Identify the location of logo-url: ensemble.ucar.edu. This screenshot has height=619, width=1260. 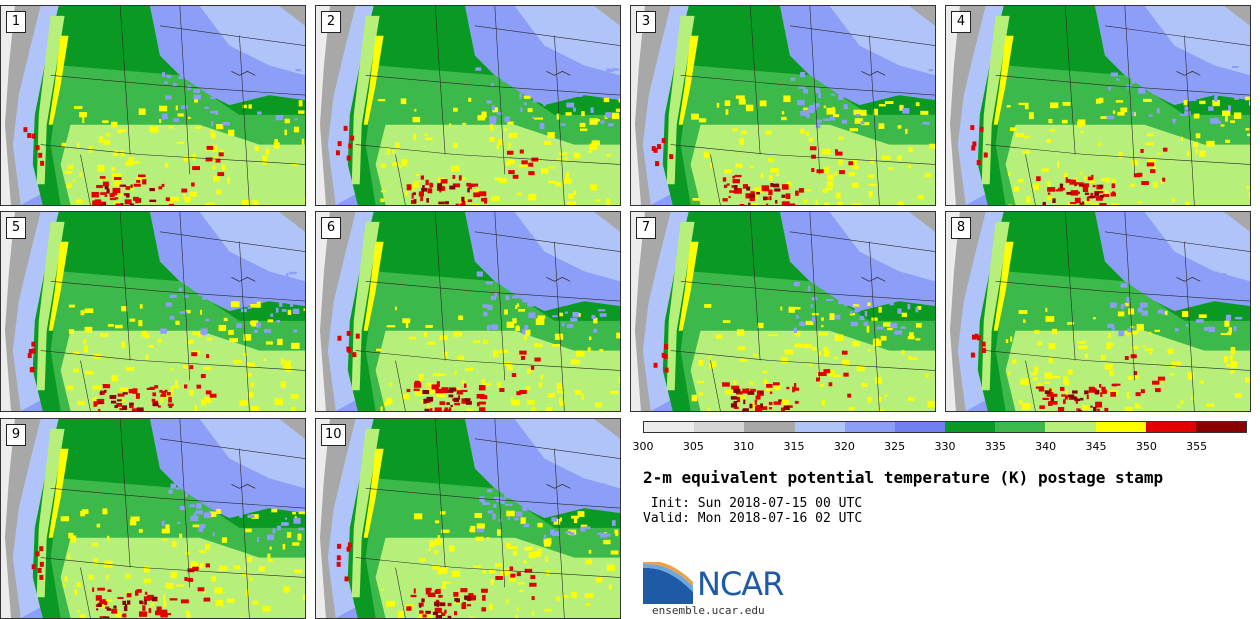
(708, 610).